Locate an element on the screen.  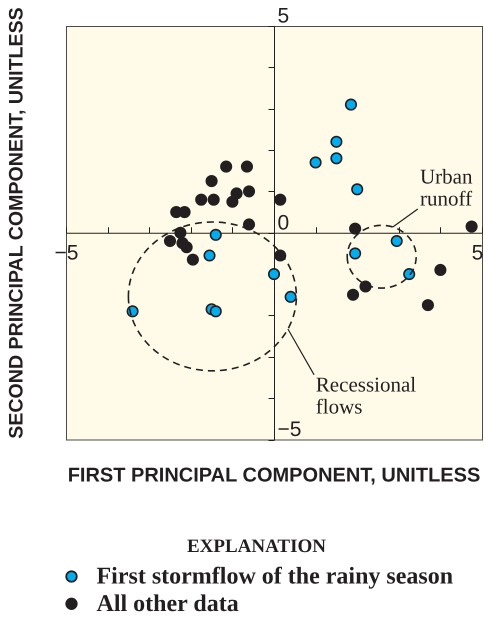
x-axis-title: FIRST PRINCIPAL COMPONENT, UNITLESS is located at coordinates (274, 475).